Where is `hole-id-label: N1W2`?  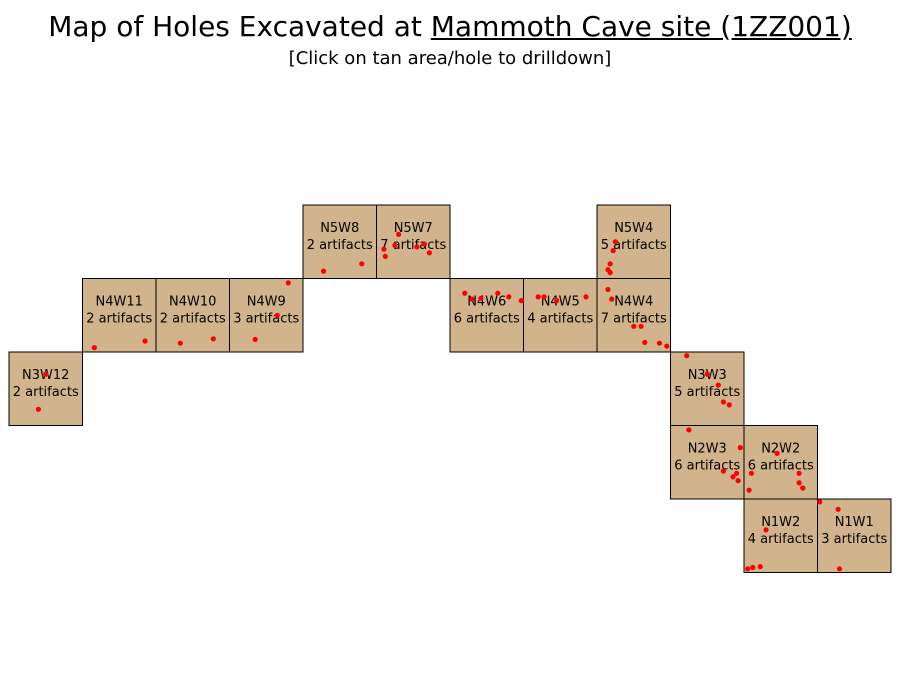
hole-id-label: N1W2 is located at coordinates (780, 522).